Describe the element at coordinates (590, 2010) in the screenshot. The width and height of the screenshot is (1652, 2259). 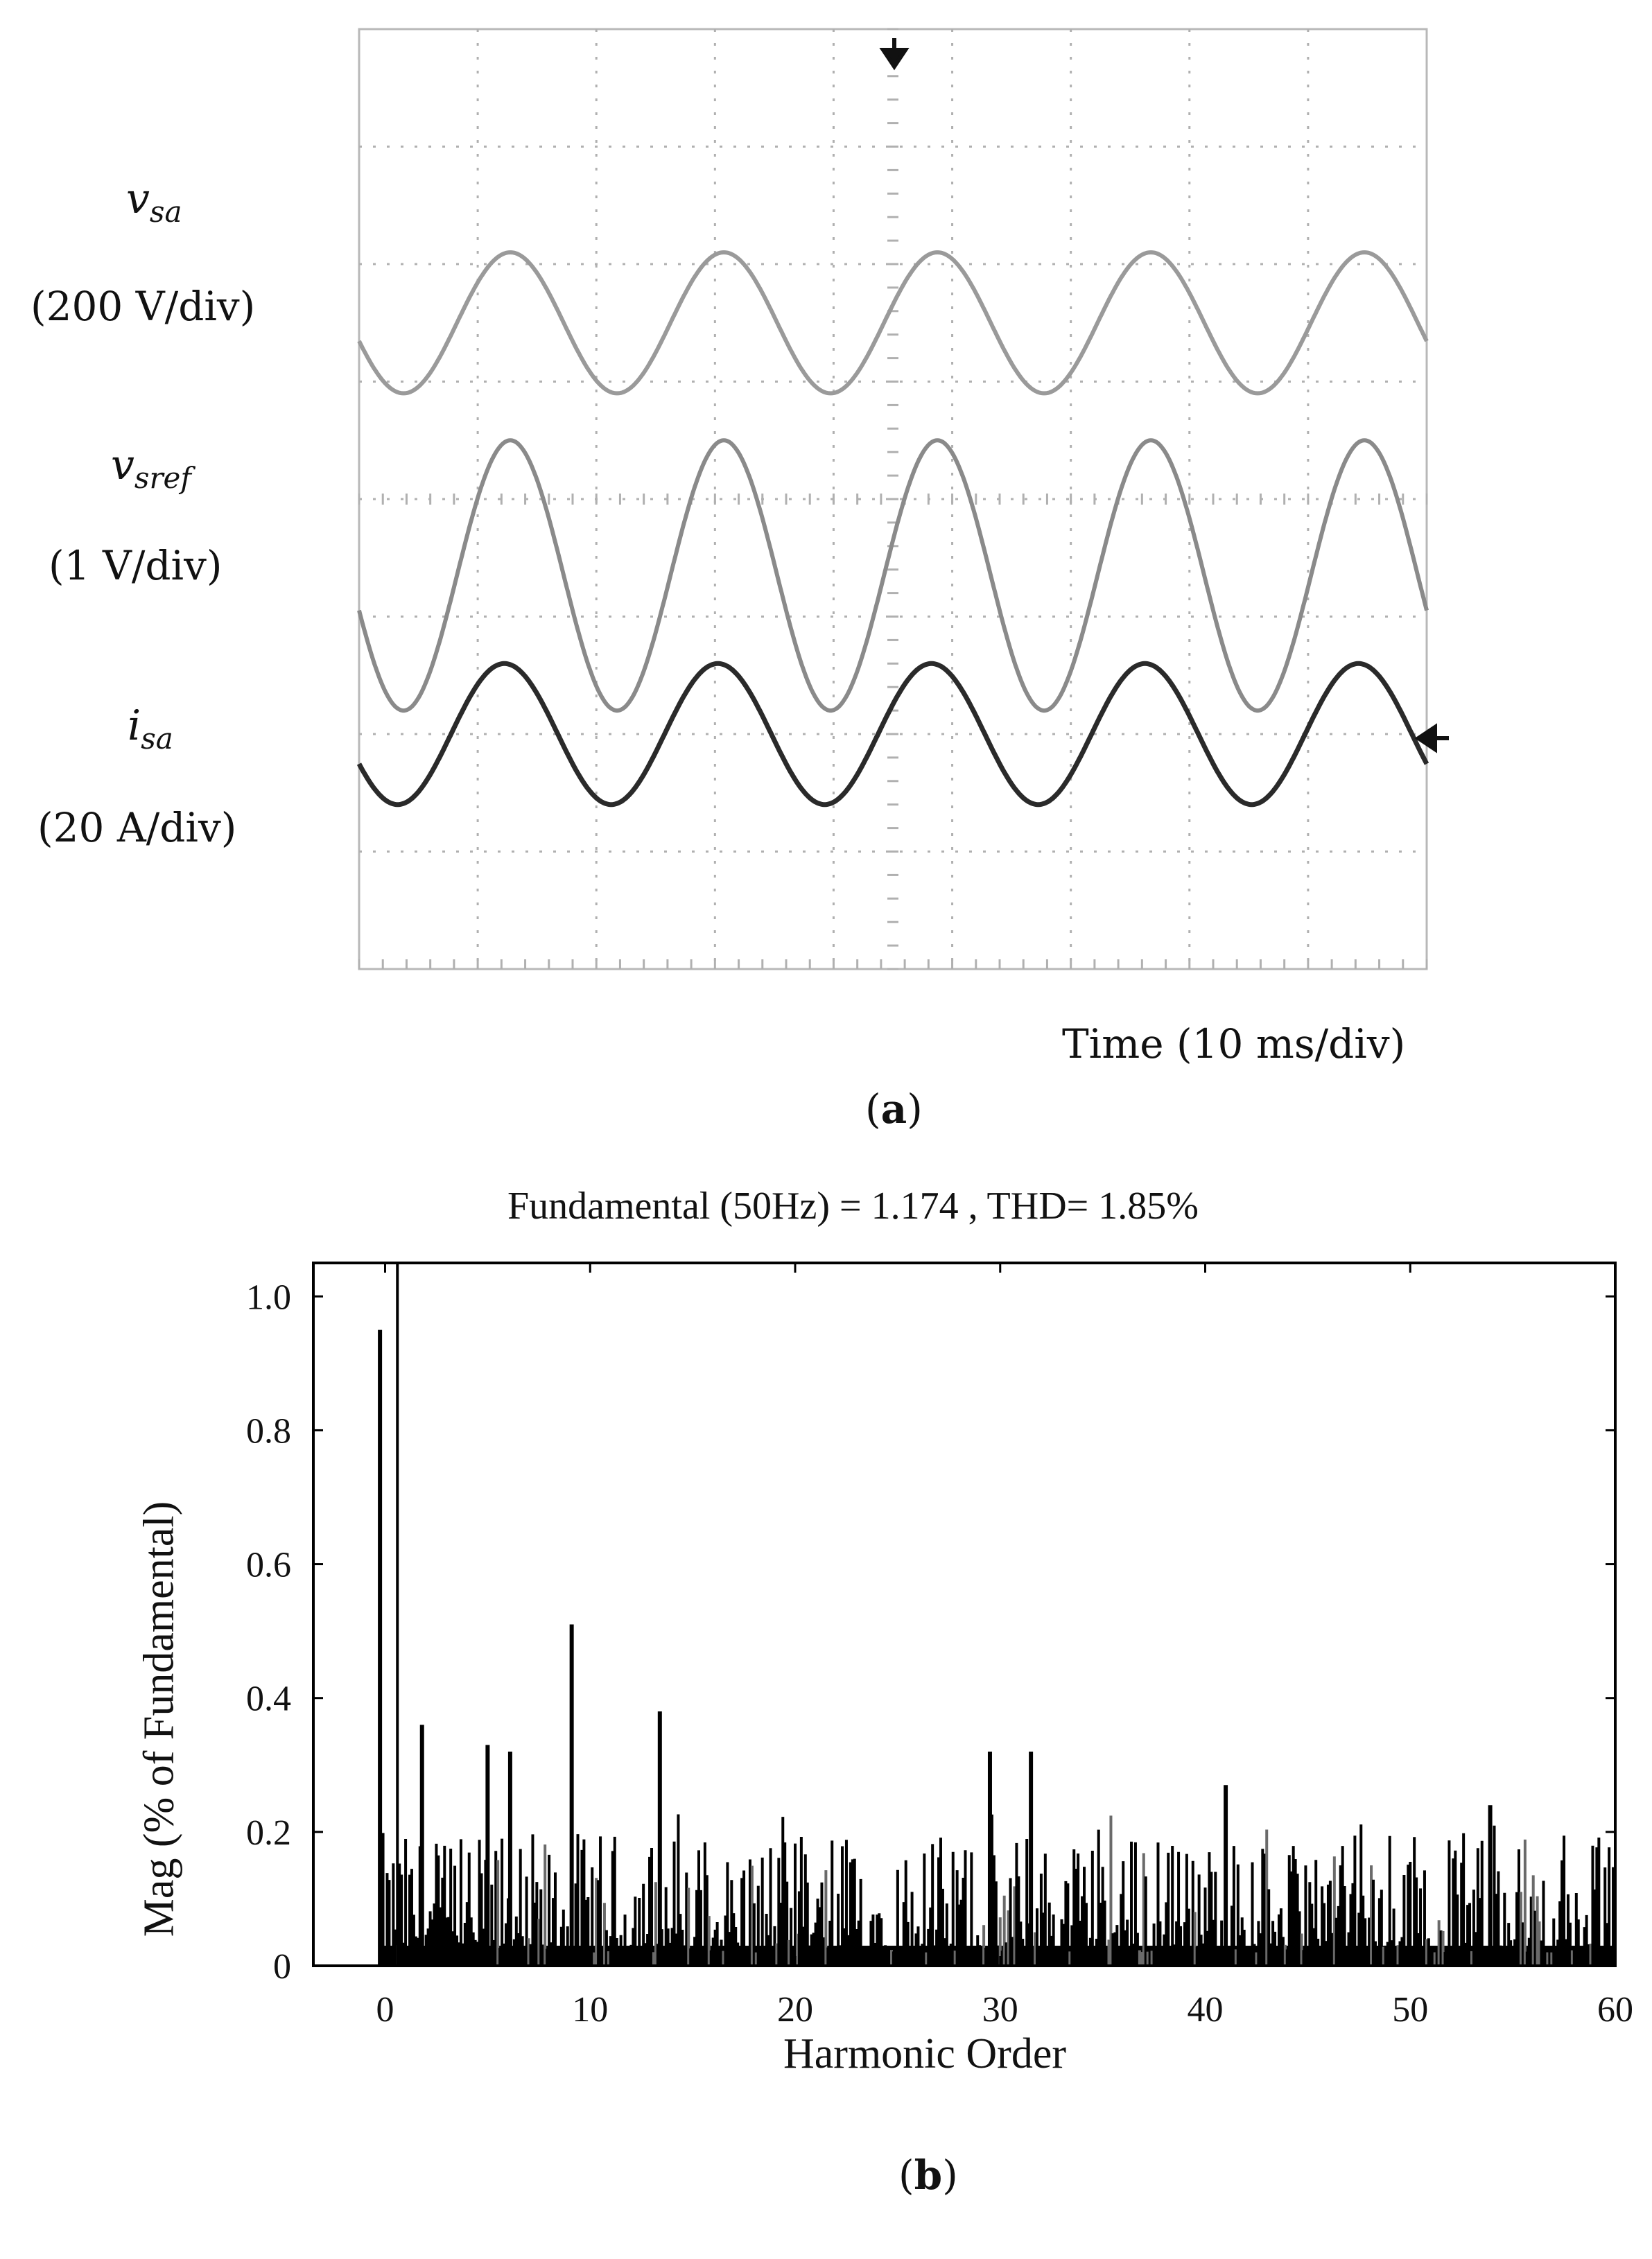
I see `x-tick-label: 10` at that location.